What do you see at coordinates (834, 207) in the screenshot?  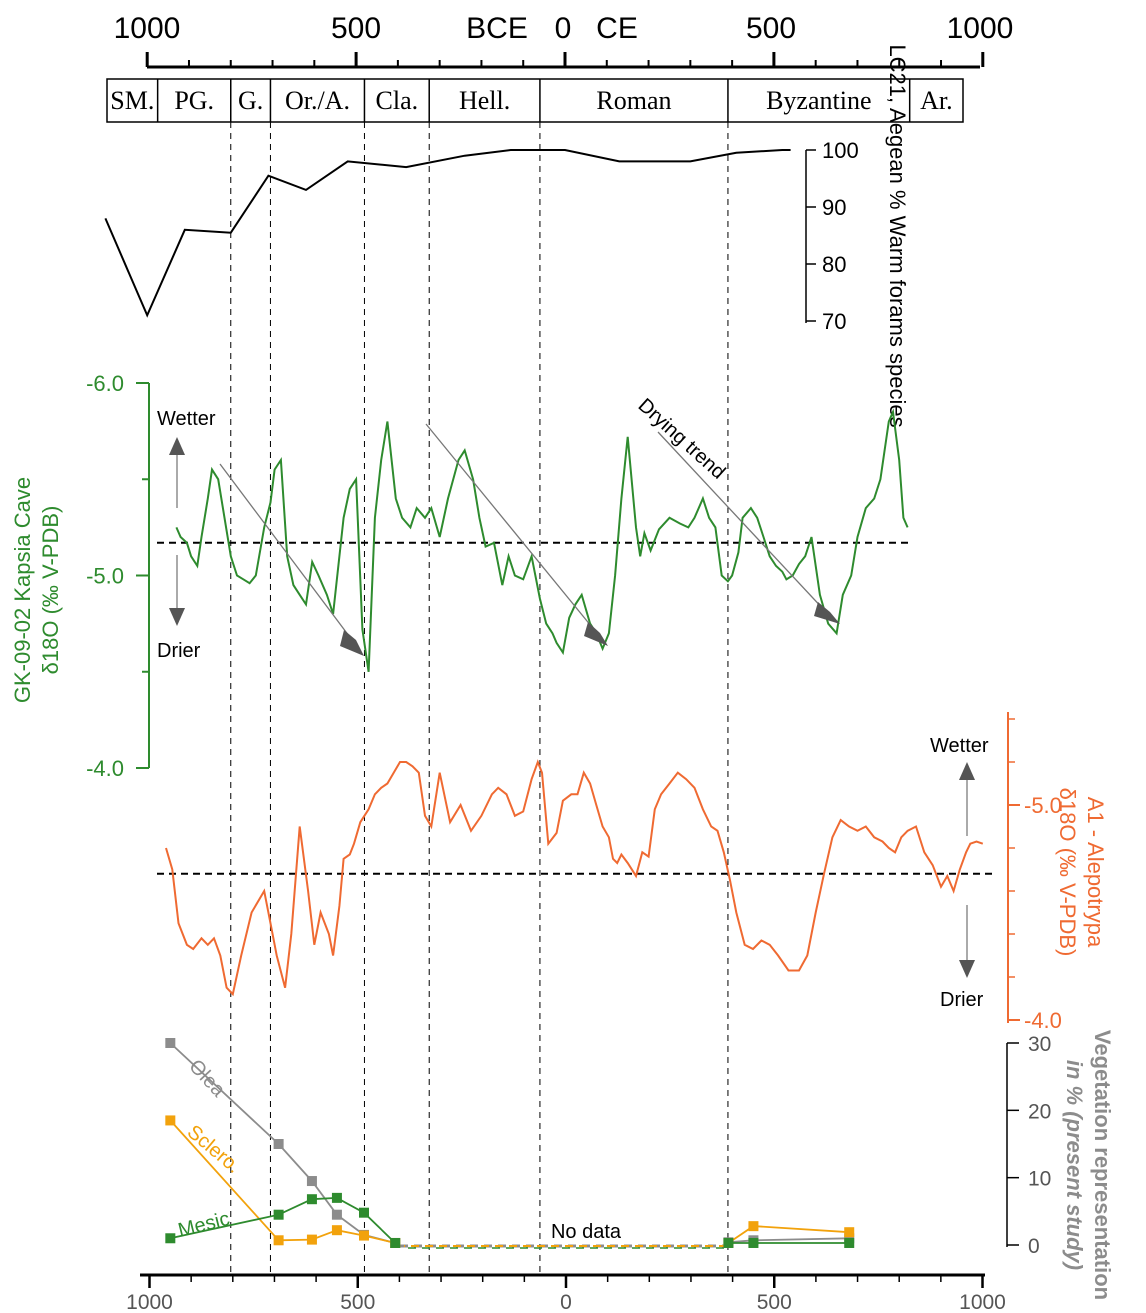 I see `lc21-tick-label: 90` at bounding box center [834, 207].